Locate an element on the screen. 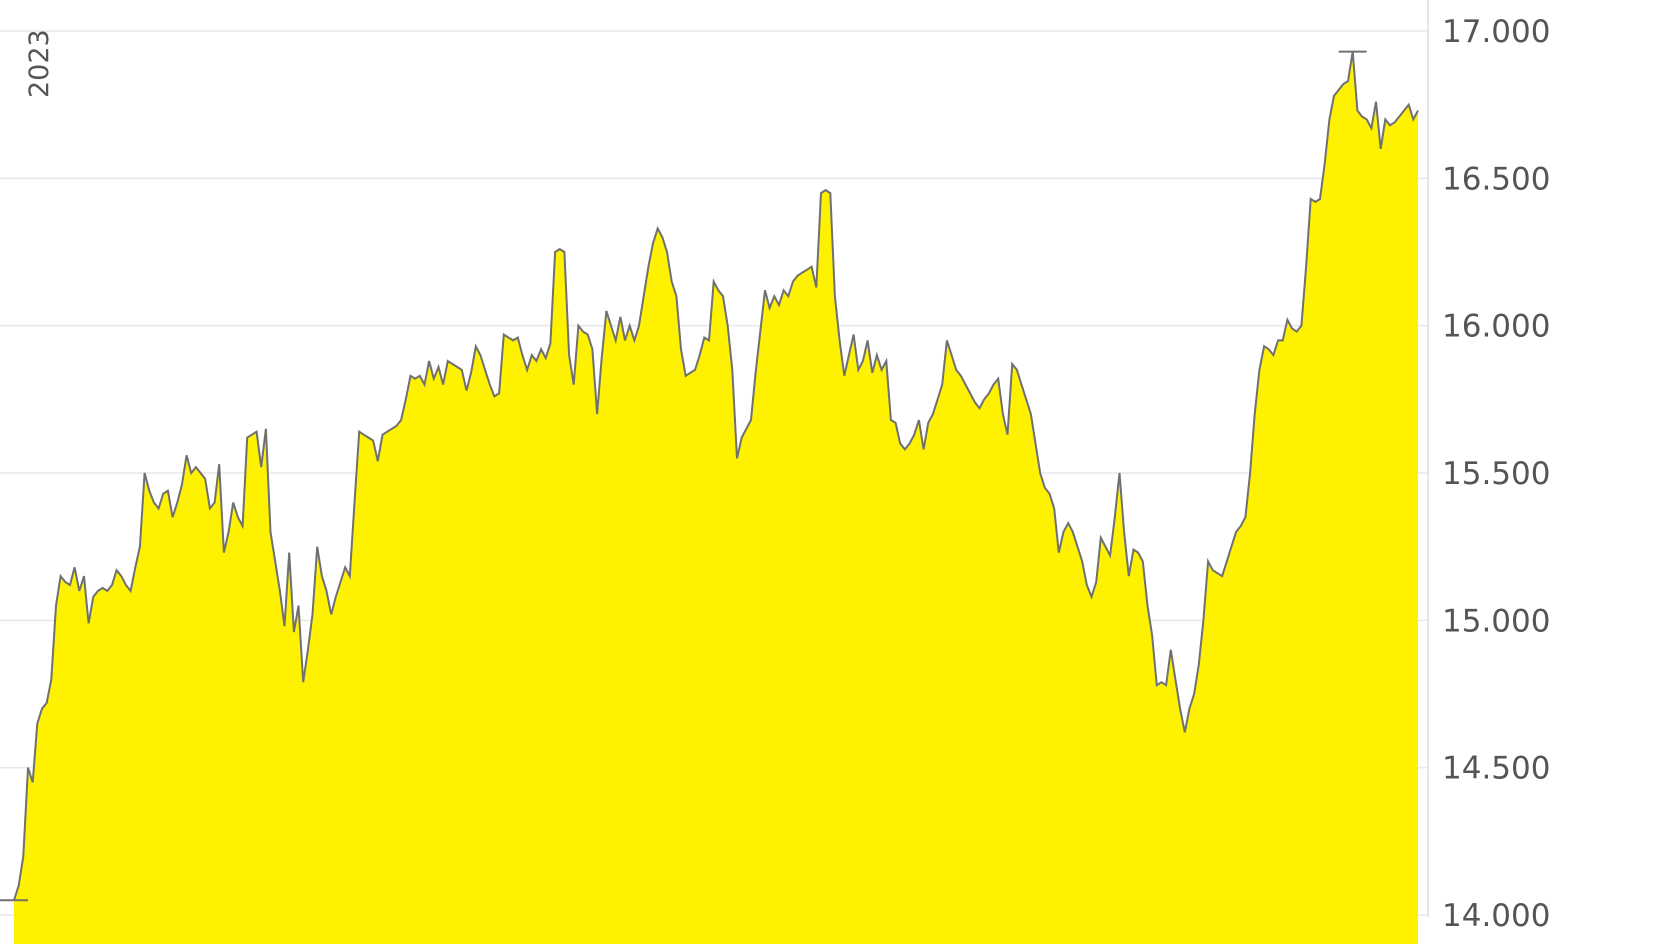 The height and width of the screenshot is (944, 1666). y-tick-label: 14.500 is located at coordinates (1496, 769).